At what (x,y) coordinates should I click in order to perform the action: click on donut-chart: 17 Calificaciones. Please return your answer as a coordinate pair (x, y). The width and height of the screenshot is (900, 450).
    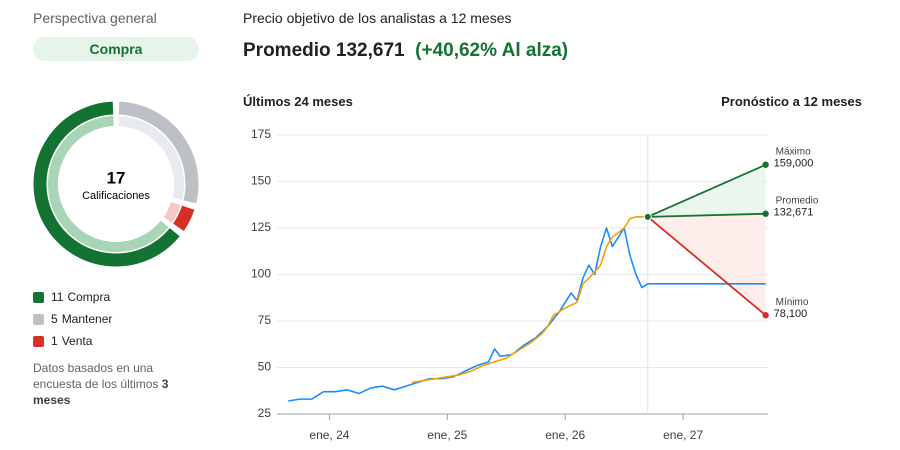
    Looking at the image, I should click on (116, 184).